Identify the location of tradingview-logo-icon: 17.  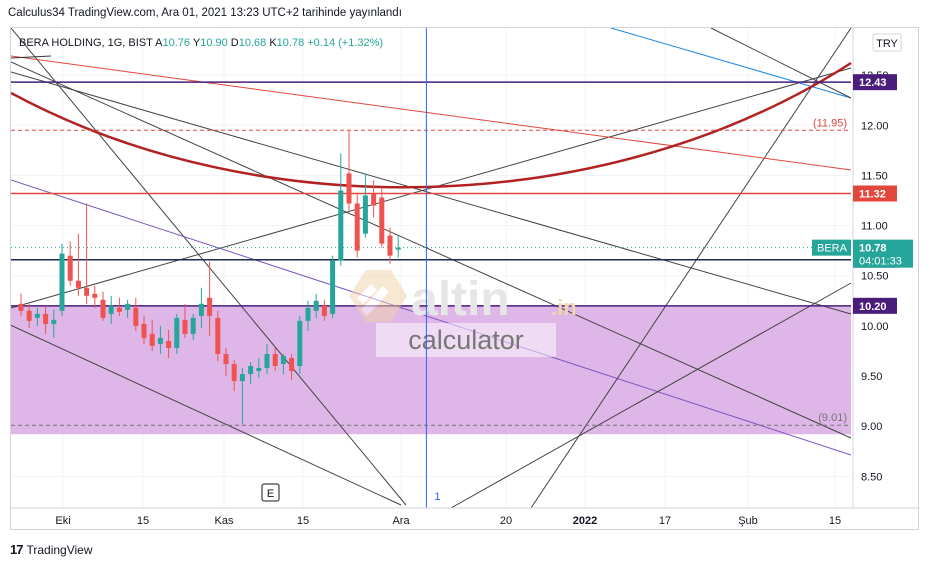
(17, 549).